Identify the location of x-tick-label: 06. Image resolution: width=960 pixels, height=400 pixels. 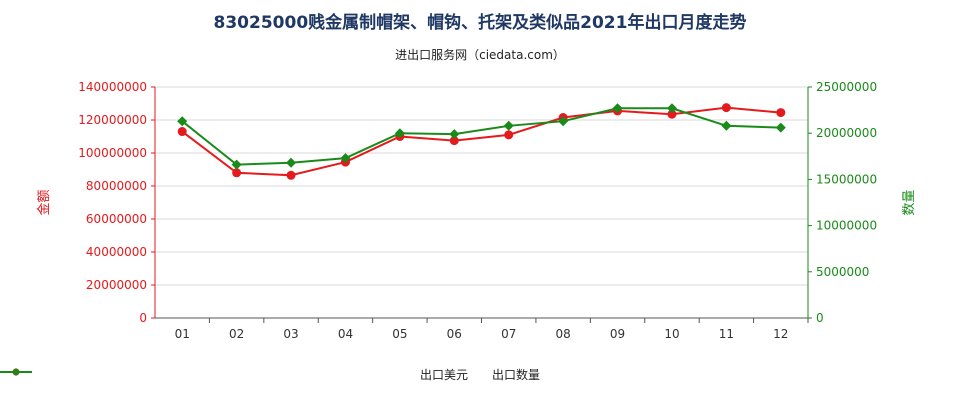
(454, 334).